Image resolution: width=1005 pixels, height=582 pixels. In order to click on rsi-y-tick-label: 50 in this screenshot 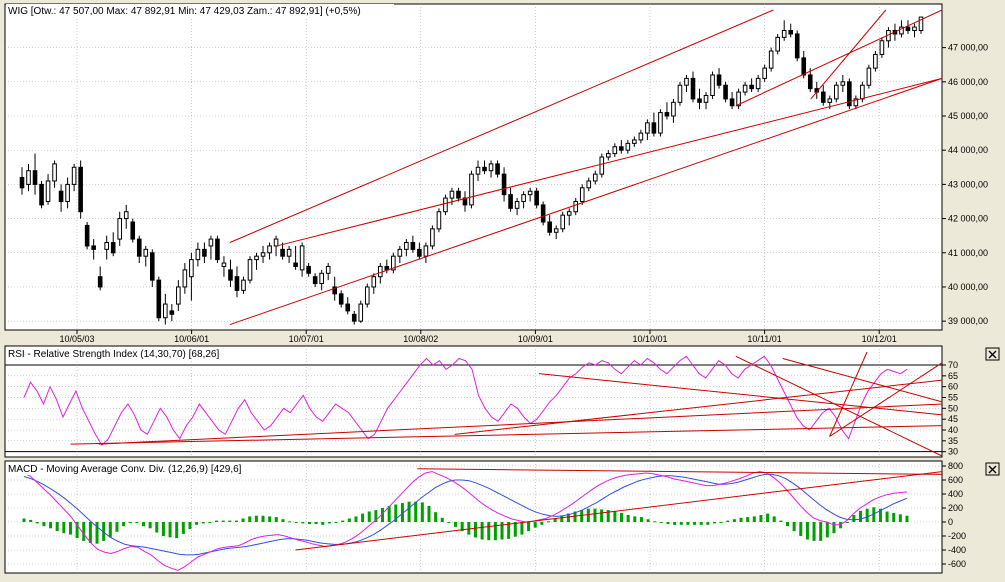, I will do `click(953, 408)`.